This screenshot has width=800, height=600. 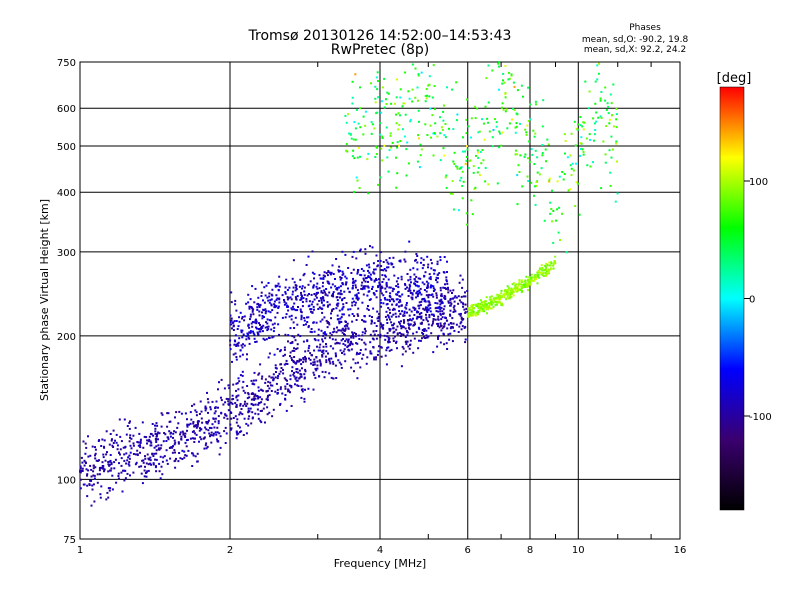 I want to click on y-axis-label: Stationary phase Virtual Height [km], so click(x=44, y=300).